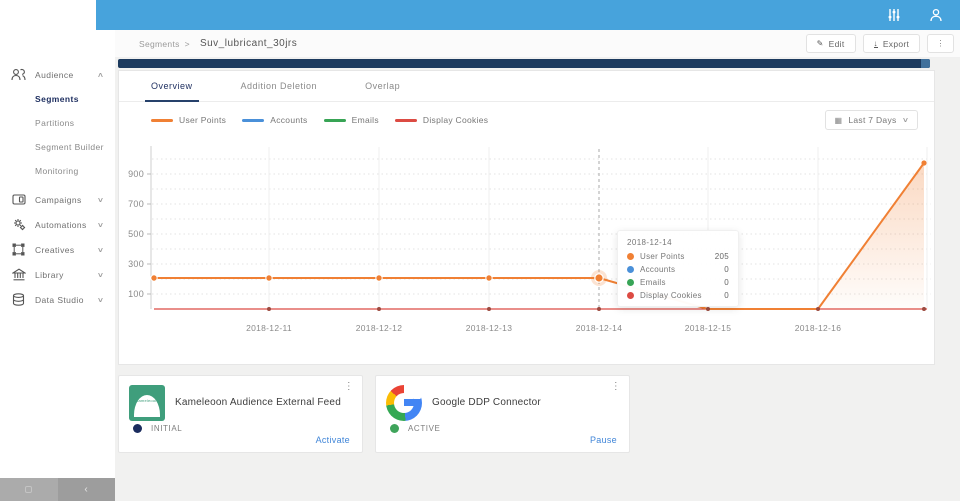  I want to click on tooltip-row: Display Cookies 0, so click(678, 295).